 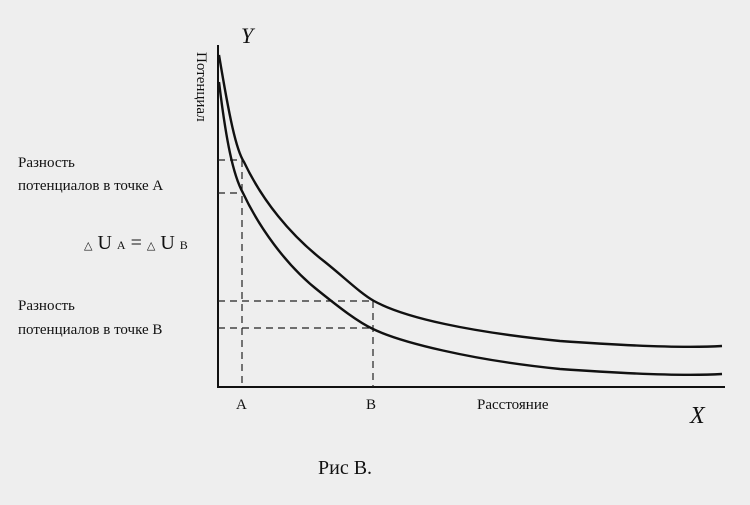 I want to click on equation-delta-a: △, so click(x=88, y=246).